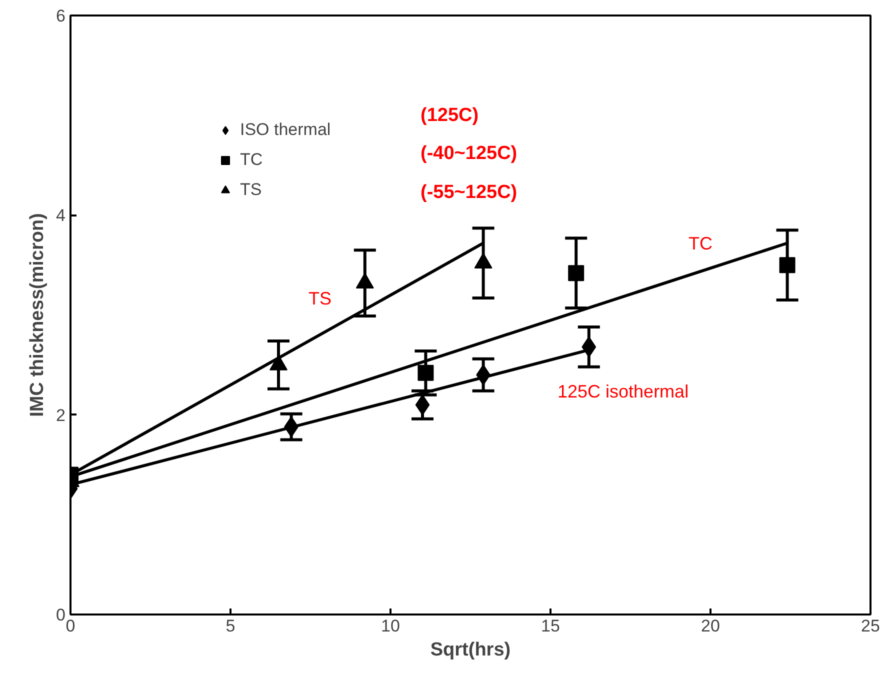  Describe the element at coordinates (623, 392) in the screenshot. I see `annotation: 125C isothermal` at that location.